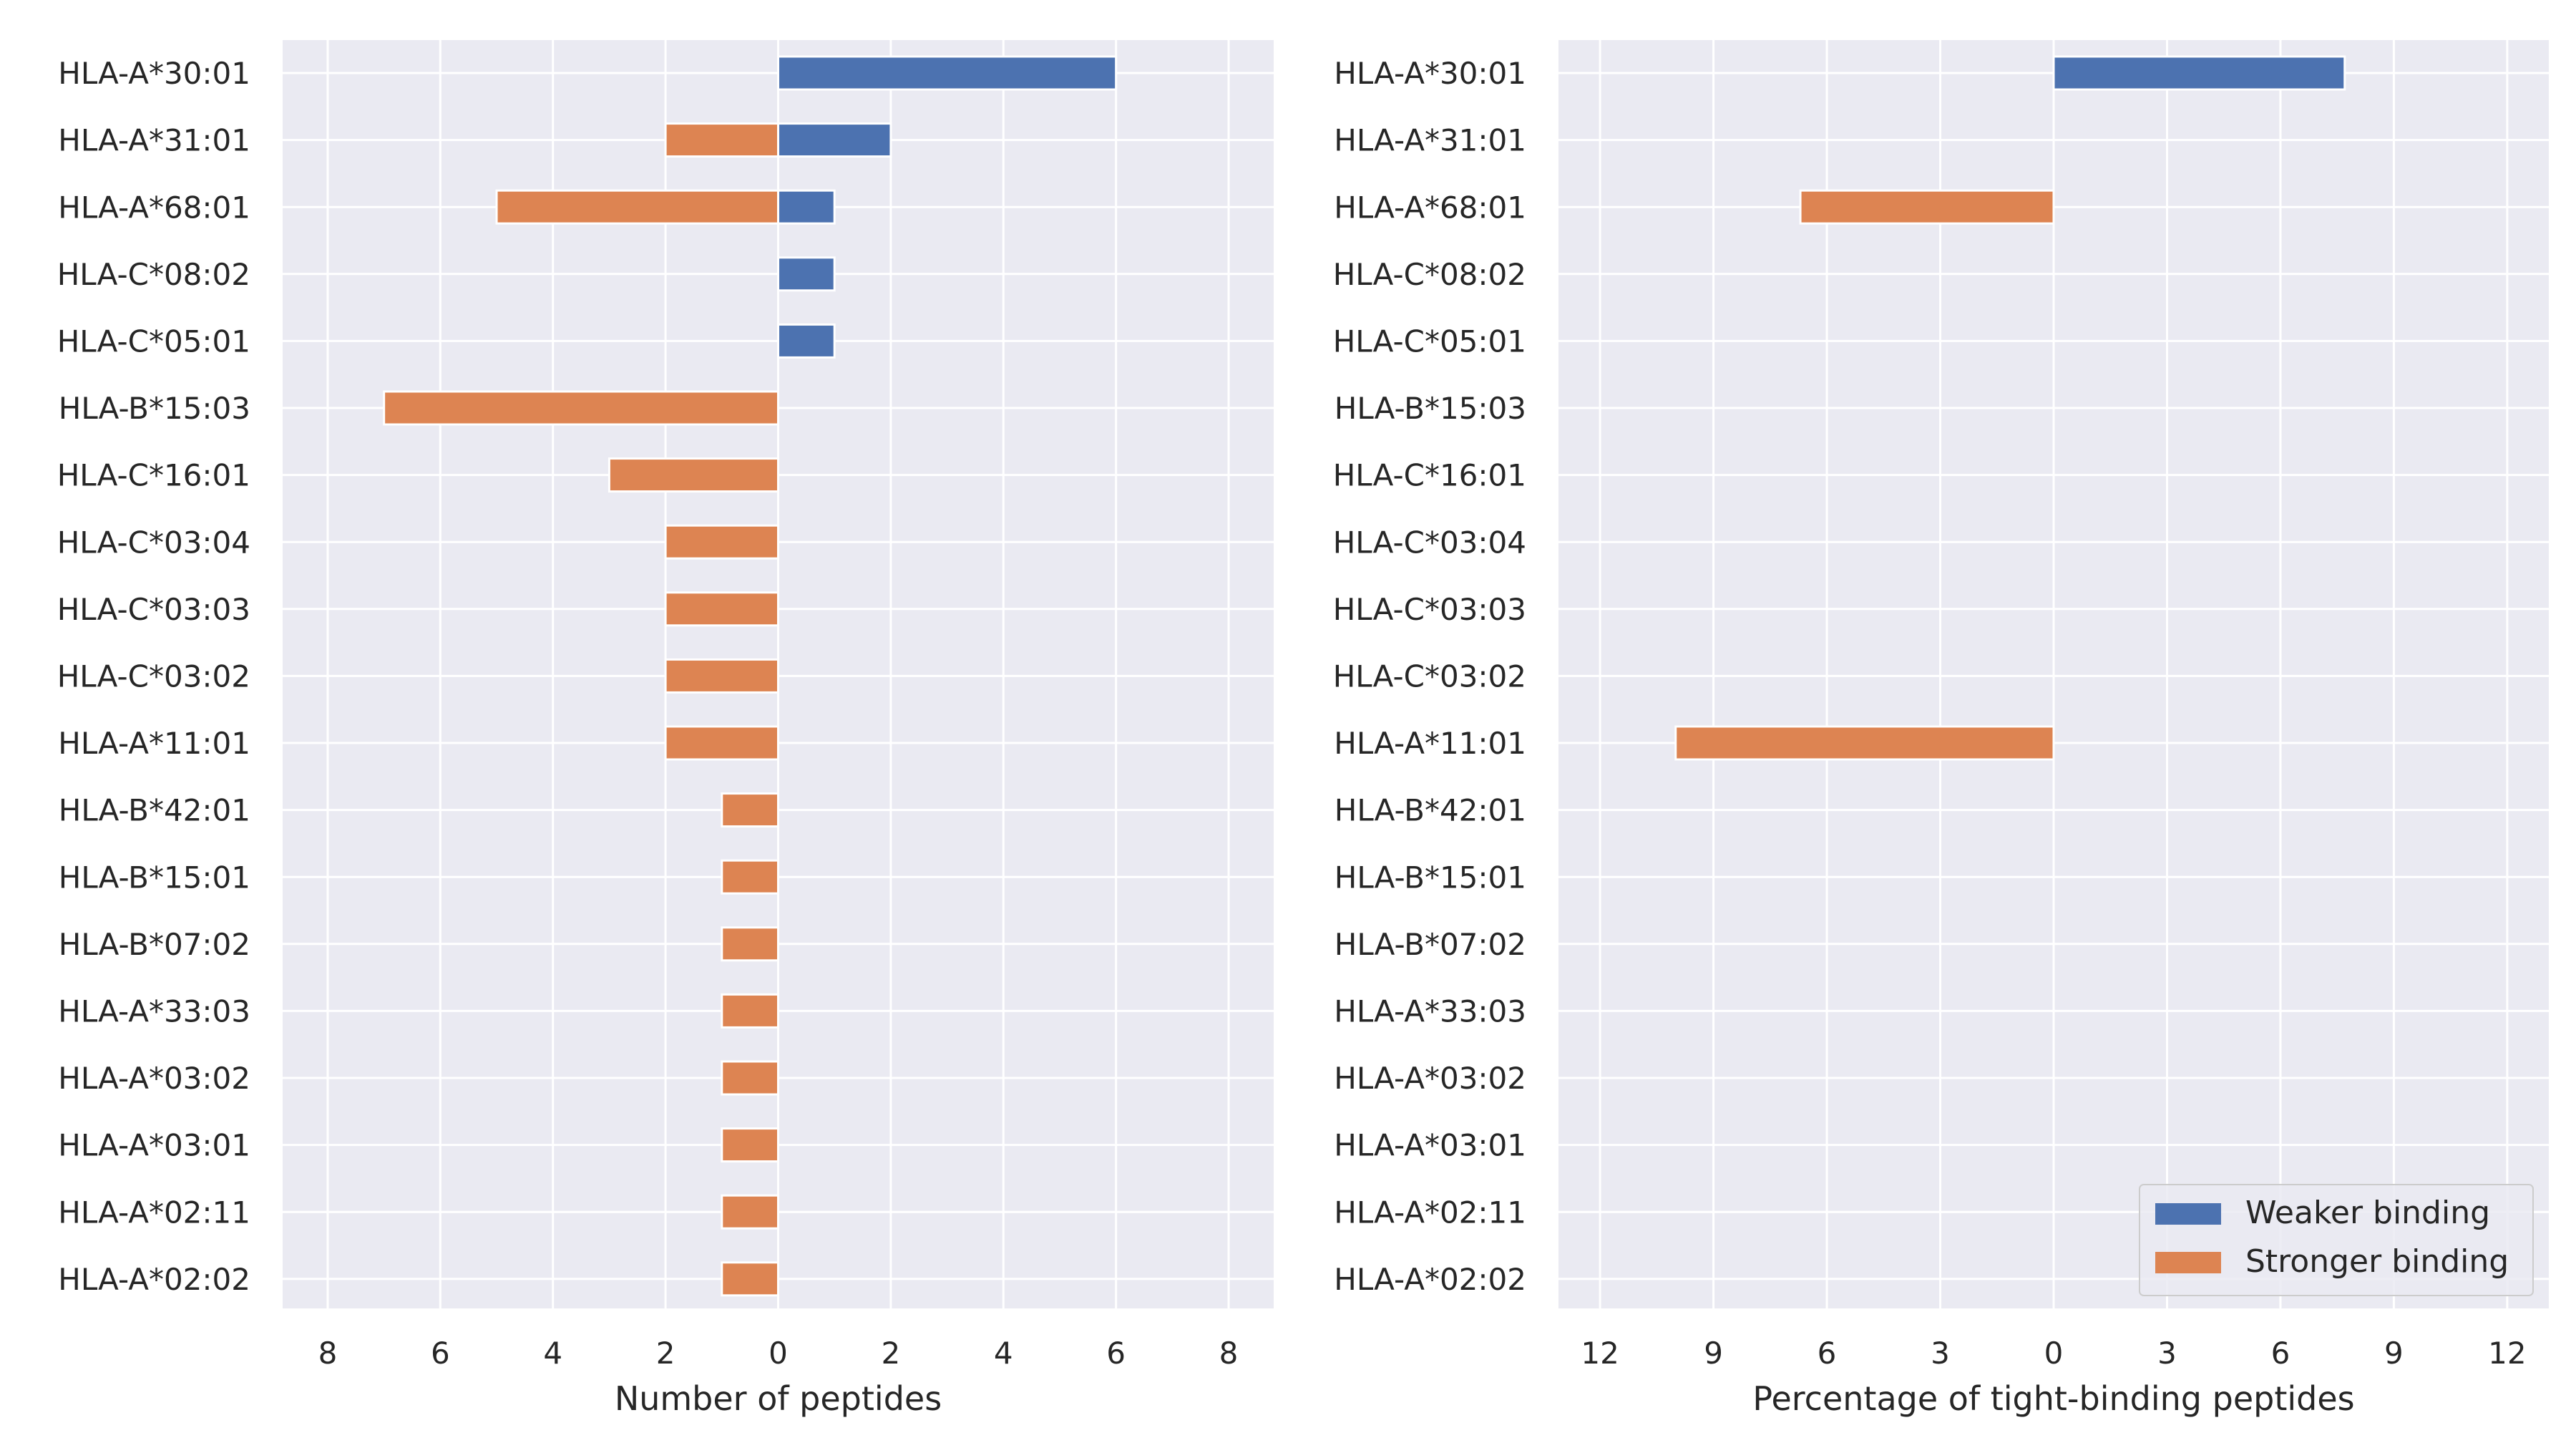  What do you see at coordinates (2188, 1262) in the screenshot?
I see `legend-swatch-stronger` at bounding box center [2188, 1262].